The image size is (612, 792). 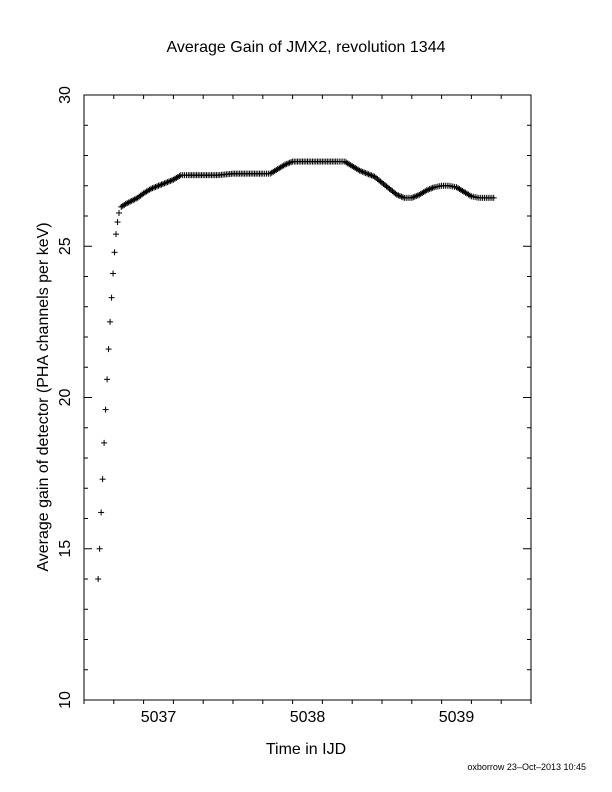 What do you see at coordinates (526, 767) in the screenshot?
I see `footer-credit: oxborrow 23–Oct–2013 10:45` at bounding box center [526, 767].